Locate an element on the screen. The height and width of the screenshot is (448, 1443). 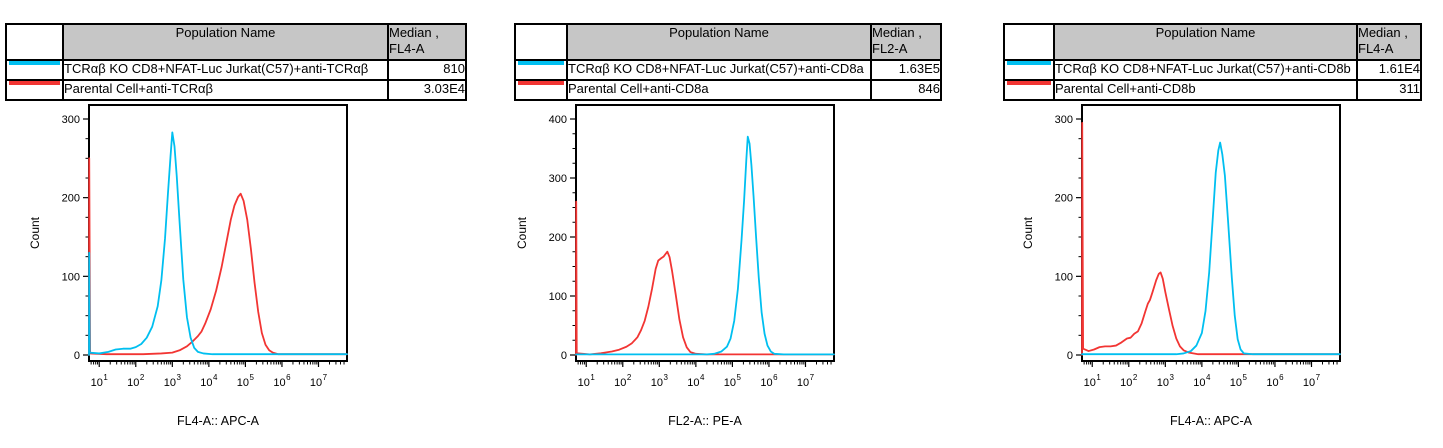
population-row: Parental Cell+anti-CD8a 846 is located at coordinates (728, 90).